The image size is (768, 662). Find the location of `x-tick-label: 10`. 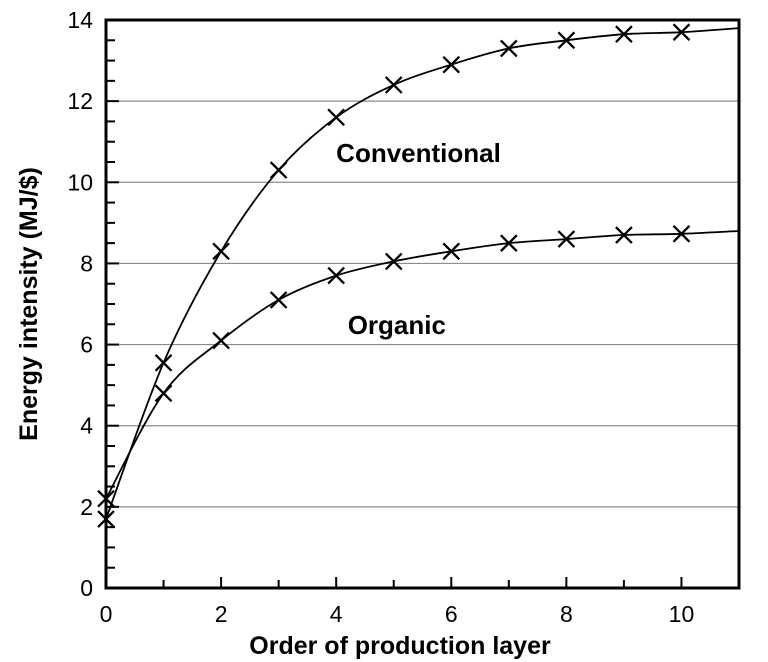

x-tick-label: 10 is located at coordinates (682, 614).